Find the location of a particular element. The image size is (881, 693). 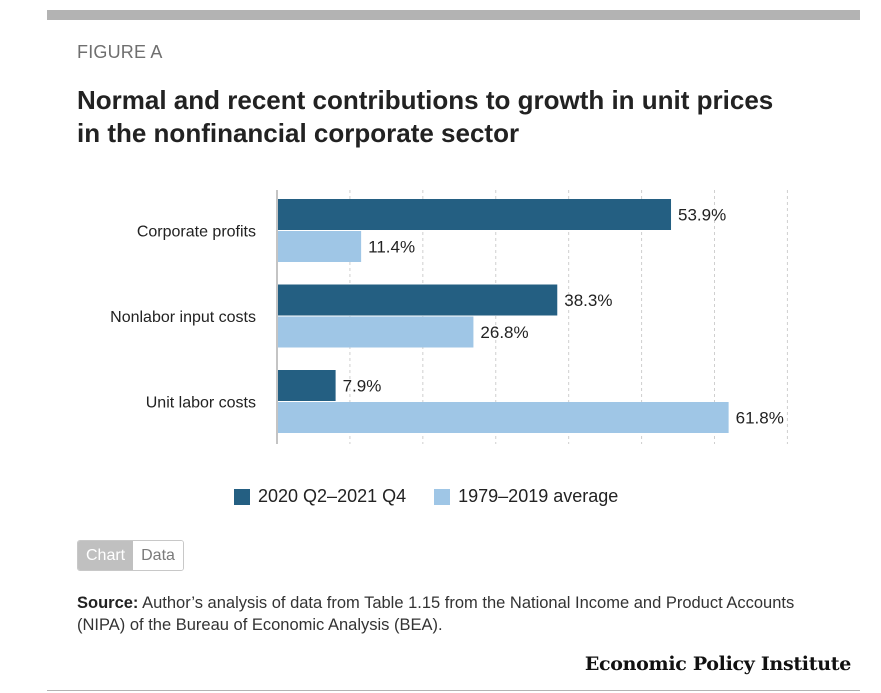

data-tab: Data is located at coordinates (158, 555).